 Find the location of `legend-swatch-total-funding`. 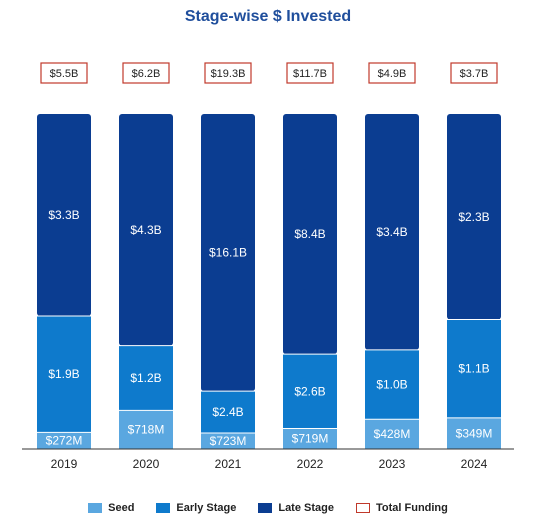

legend-swatch-total-funding is located at coordinates (362, 508).